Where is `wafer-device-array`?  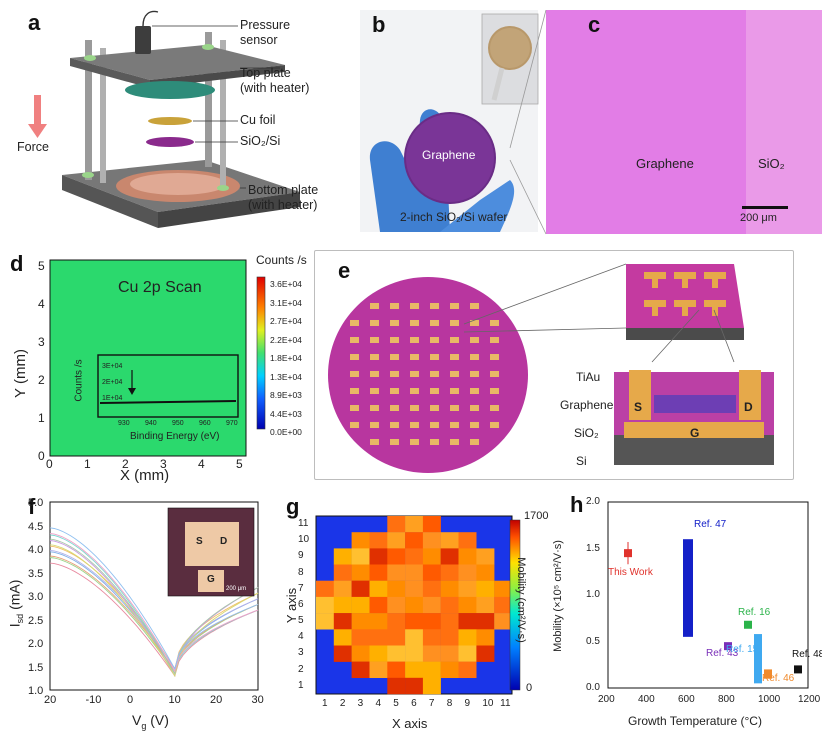
wafer-device-array is located at coordinates (424, 374).